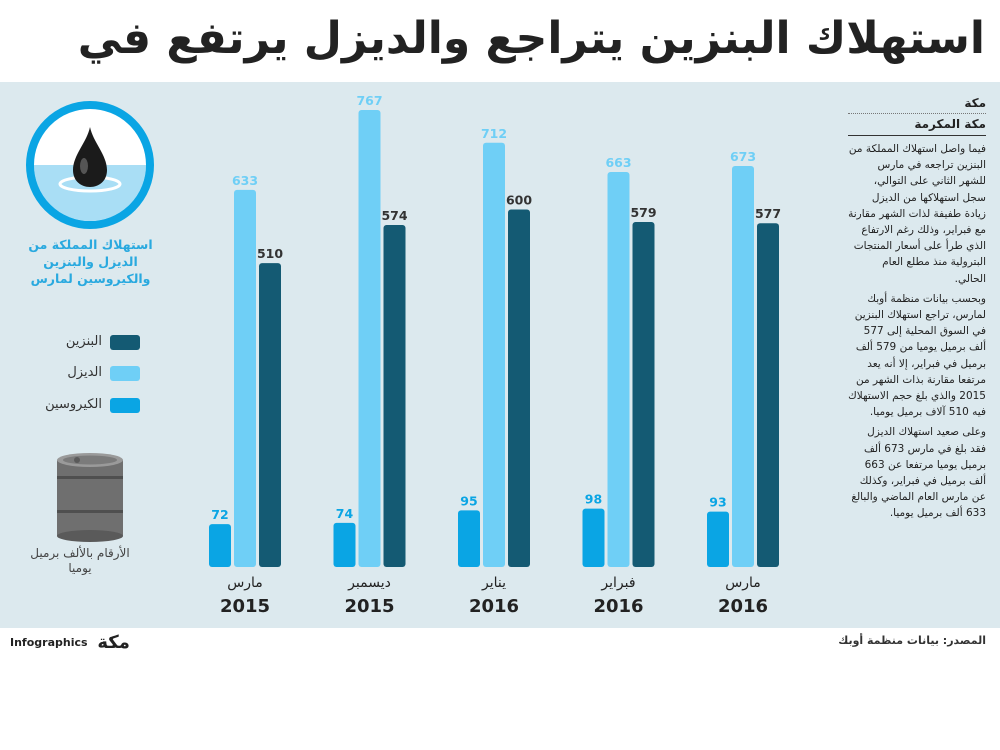 This screenshot has width=1000, height=750. I want to click on units-note: الأرقام بالألف برميل يوميا, so click(80, 560).